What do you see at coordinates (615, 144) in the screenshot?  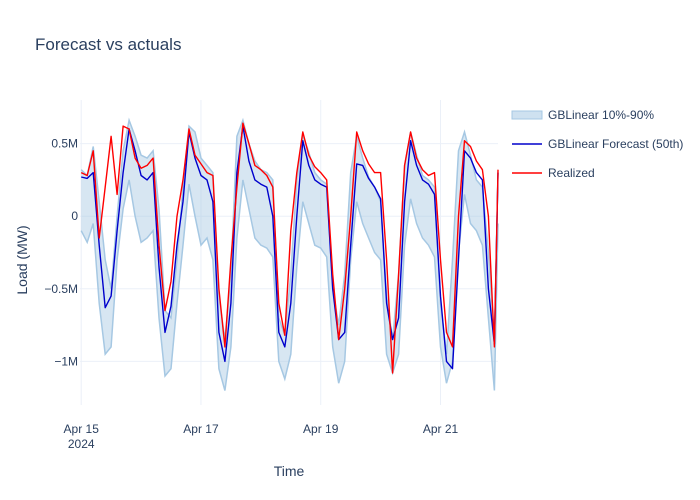 I see `legend-label: GBLinear Forecast (50th)` at bounding box center [615, 144].